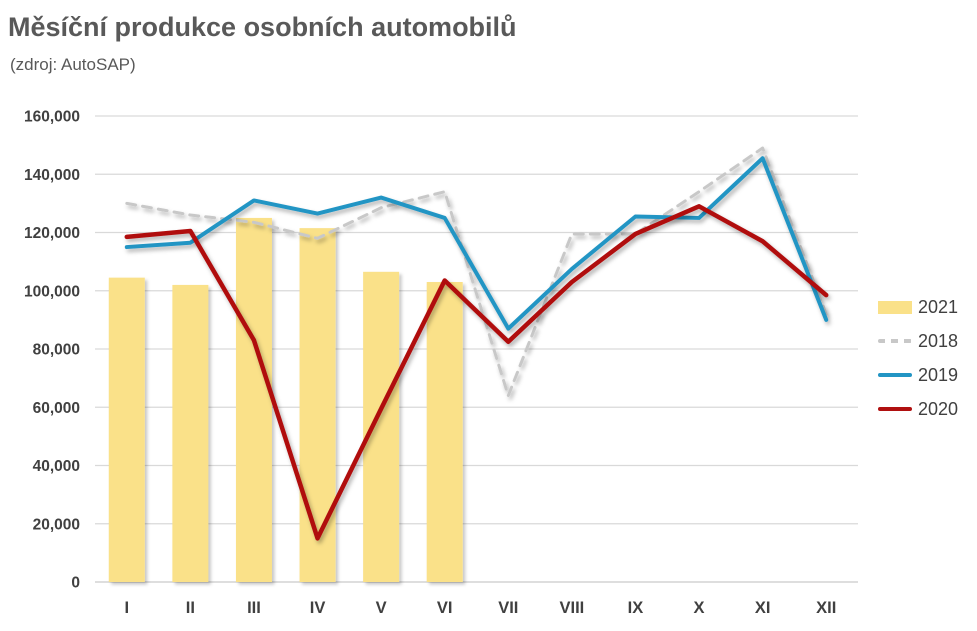 This screenshot has height=631, width=977. Describe the element at coordinates (318, 608) in the screenshot. I see `x-tick-label: IV` at that location.